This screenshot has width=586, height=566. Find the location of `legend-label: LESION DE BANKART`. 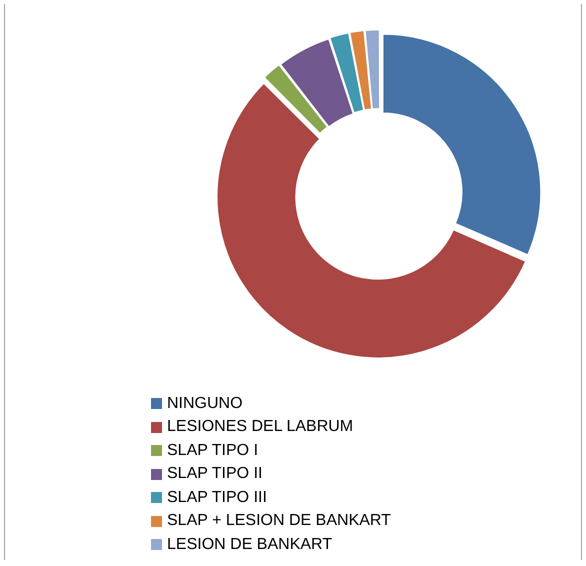

legend-label: LESION DE BANKART is located at coordinates (249, 545).